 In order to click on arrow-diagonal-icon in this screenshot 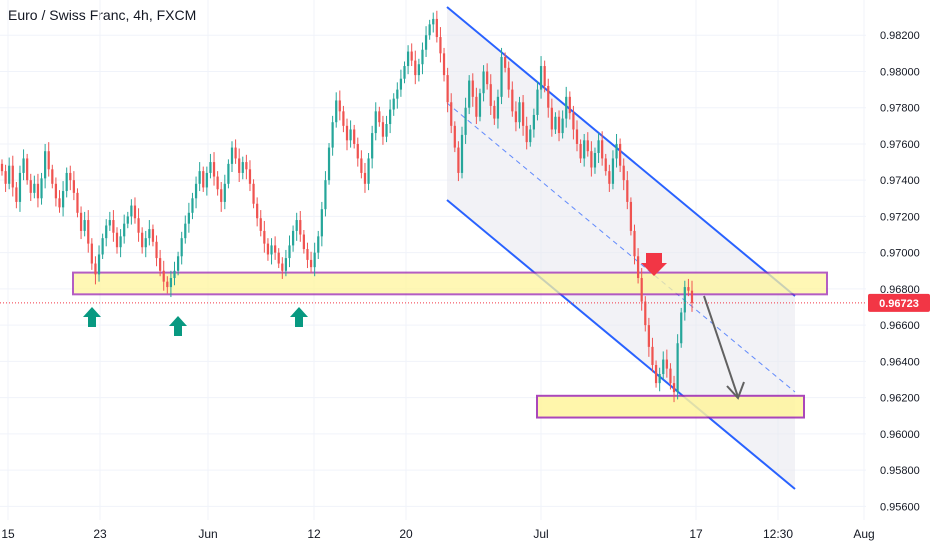, I will do `click(721, 346)`.